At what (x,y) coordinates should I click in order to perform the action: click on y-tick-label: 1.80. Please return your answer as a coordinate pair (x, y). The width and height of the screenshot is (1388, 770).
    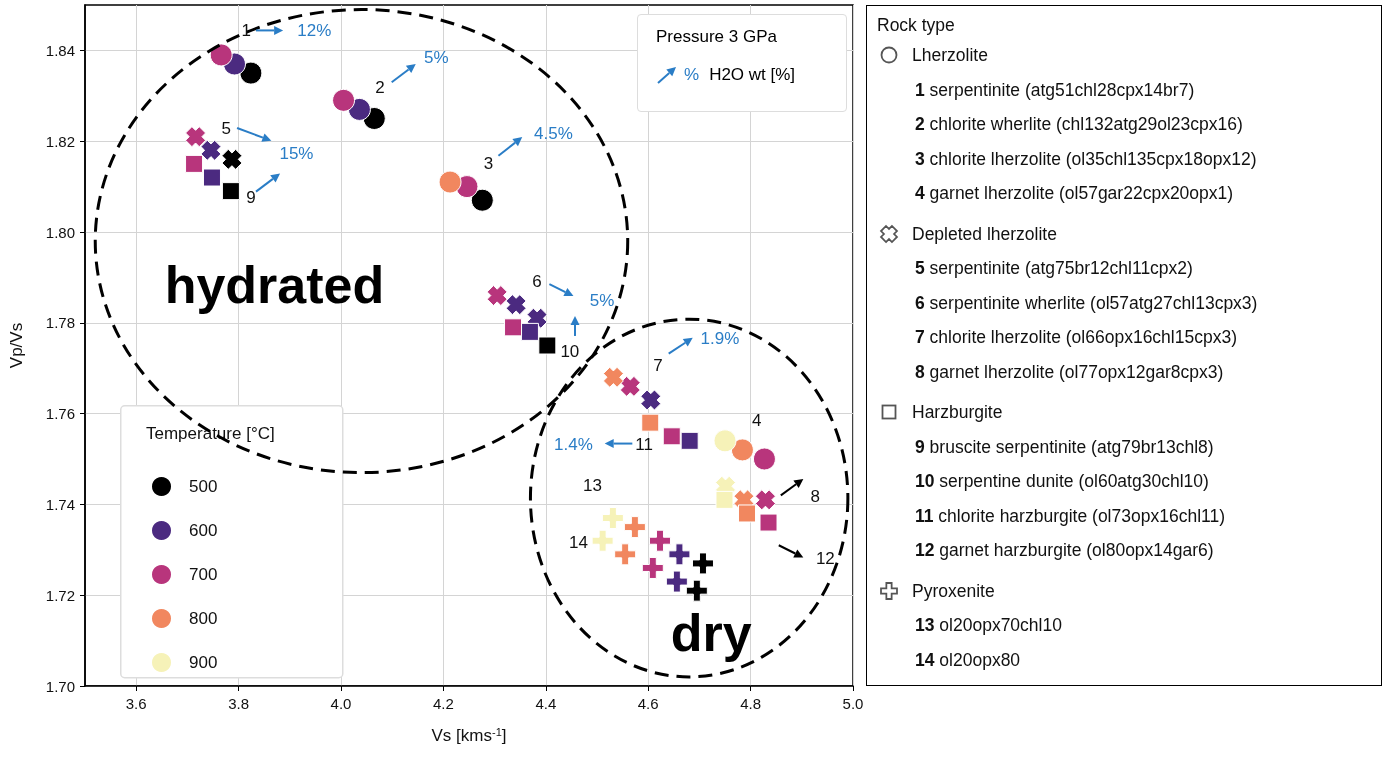
    Looking at the image, I should click on (60, 232).